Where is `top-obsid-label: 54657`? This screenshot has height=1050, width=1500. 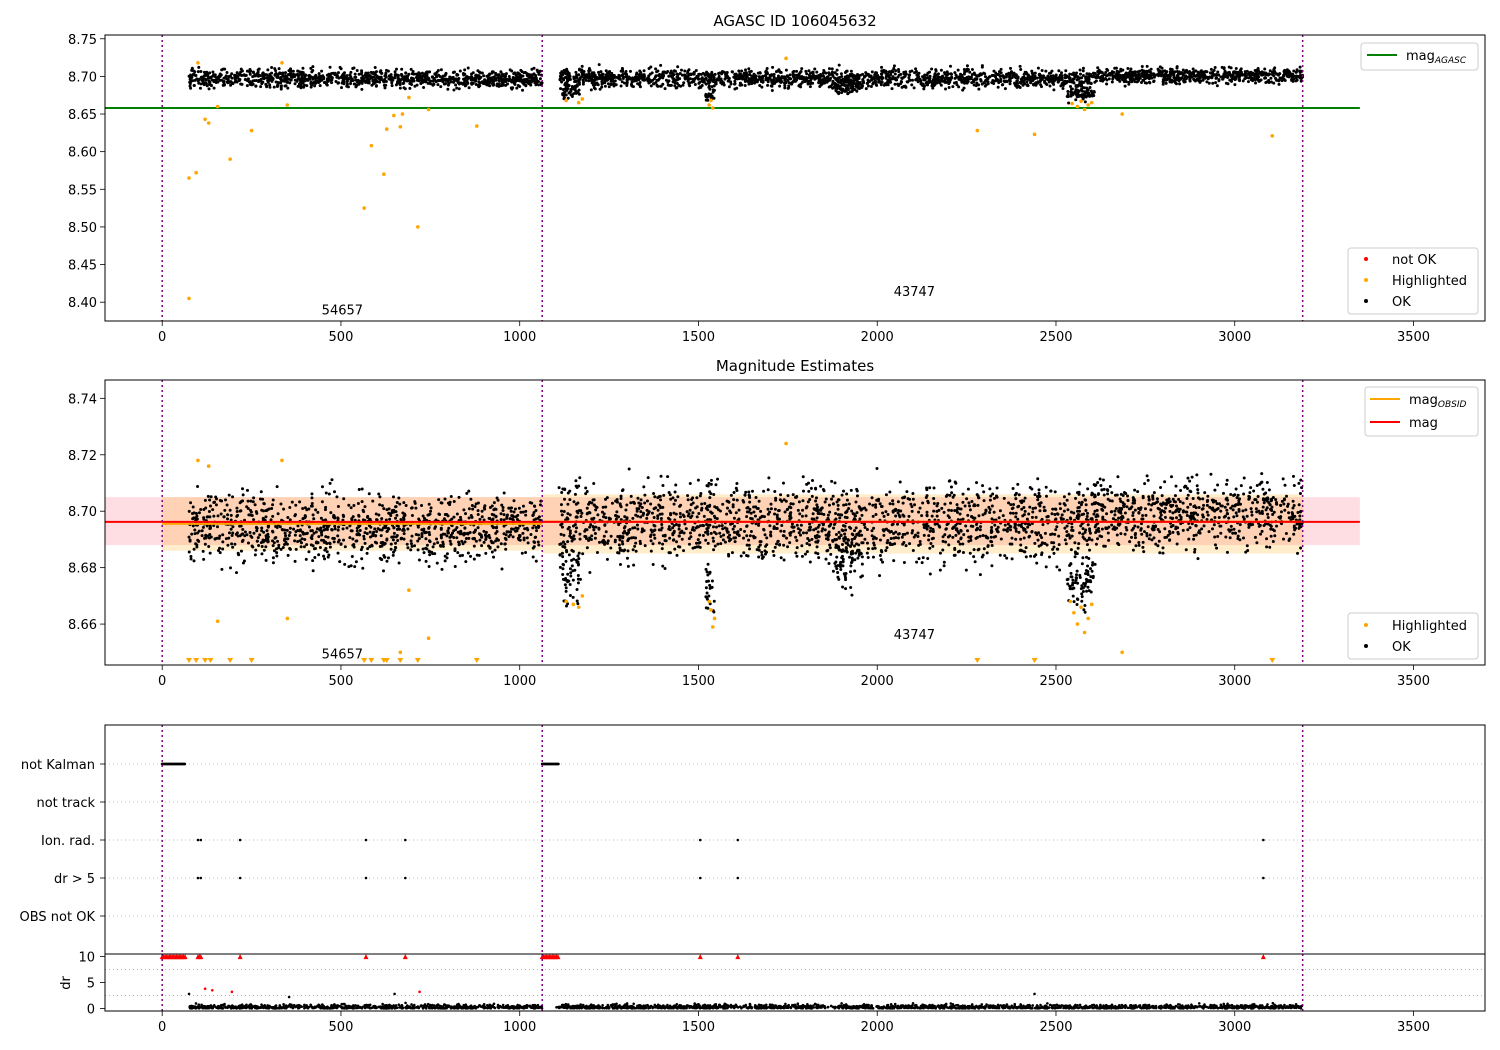 top-obsid-label: 54657 is located at coordinates (342, 311).